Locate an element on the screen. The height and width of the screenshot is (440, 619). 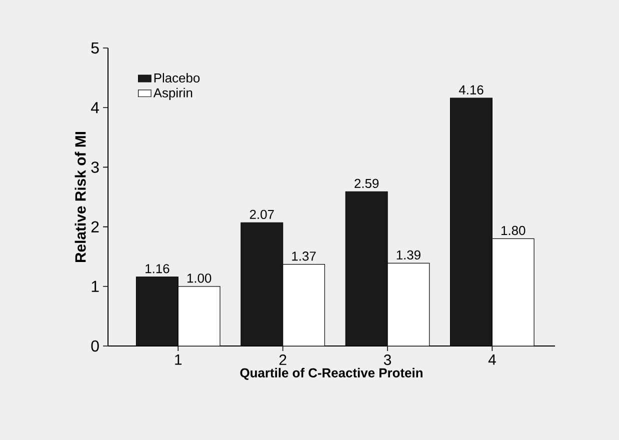
y-tick-label: 5 is located at coordinates (95, 48).